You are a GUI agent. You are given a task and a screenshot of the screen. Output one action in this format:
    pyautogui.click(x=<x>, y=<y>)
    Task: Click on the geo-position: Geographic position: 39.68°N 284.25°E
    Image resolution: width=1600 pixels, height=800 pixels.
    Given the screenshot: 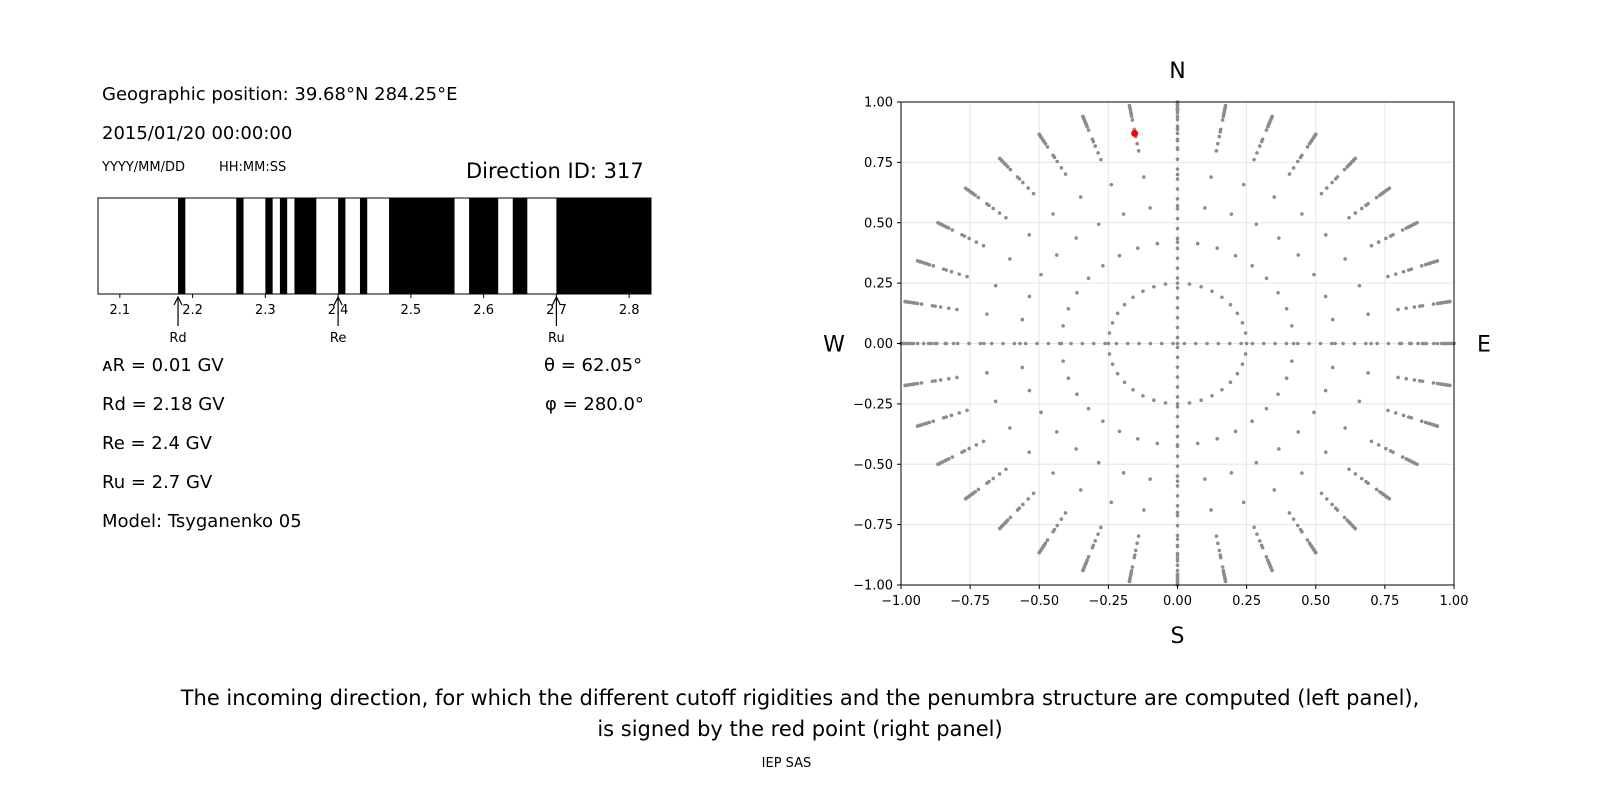 What is the action you would take?
    pyautogui.click(x=280, y=94)
    